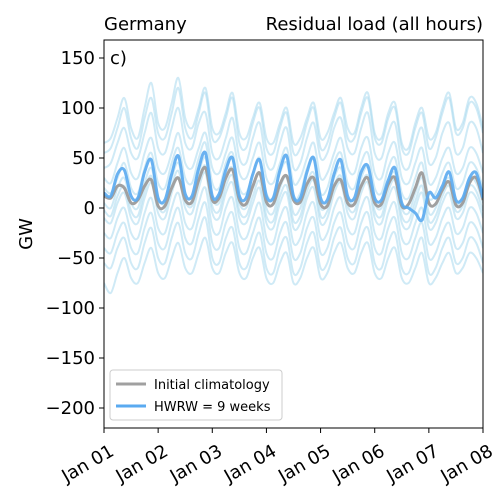  I want to click on legend: Initial climatology HWRW = 9 weeks, so click(196, 395).